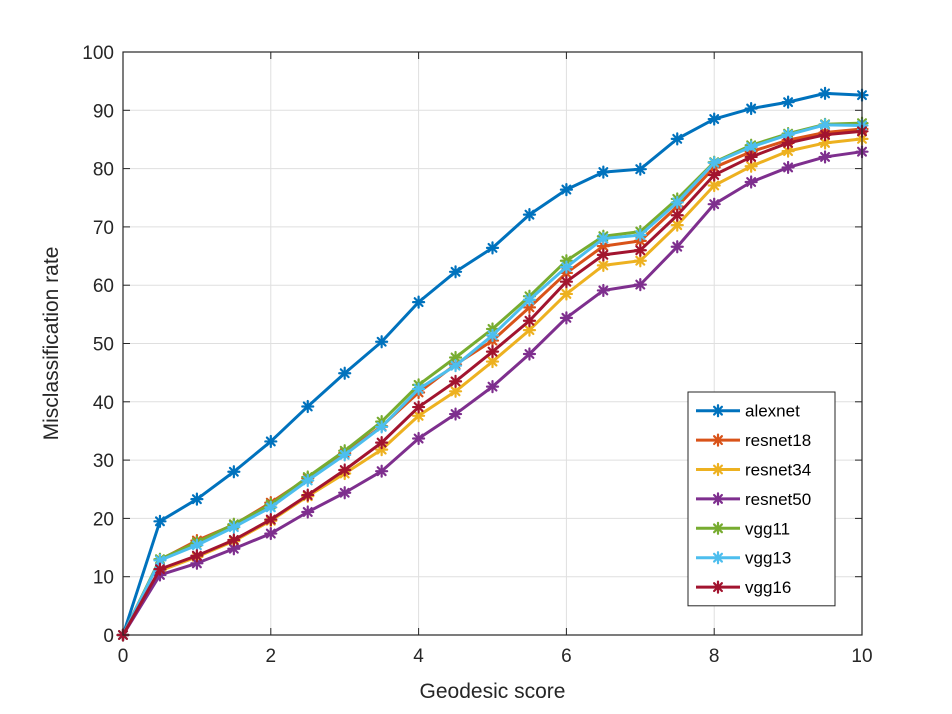 Image resolution: width=952 pixels, height=714 pixels. Describe the element at coordinates (772, 411) in the screenshot. I see `legend-label: alexnet` at that location.